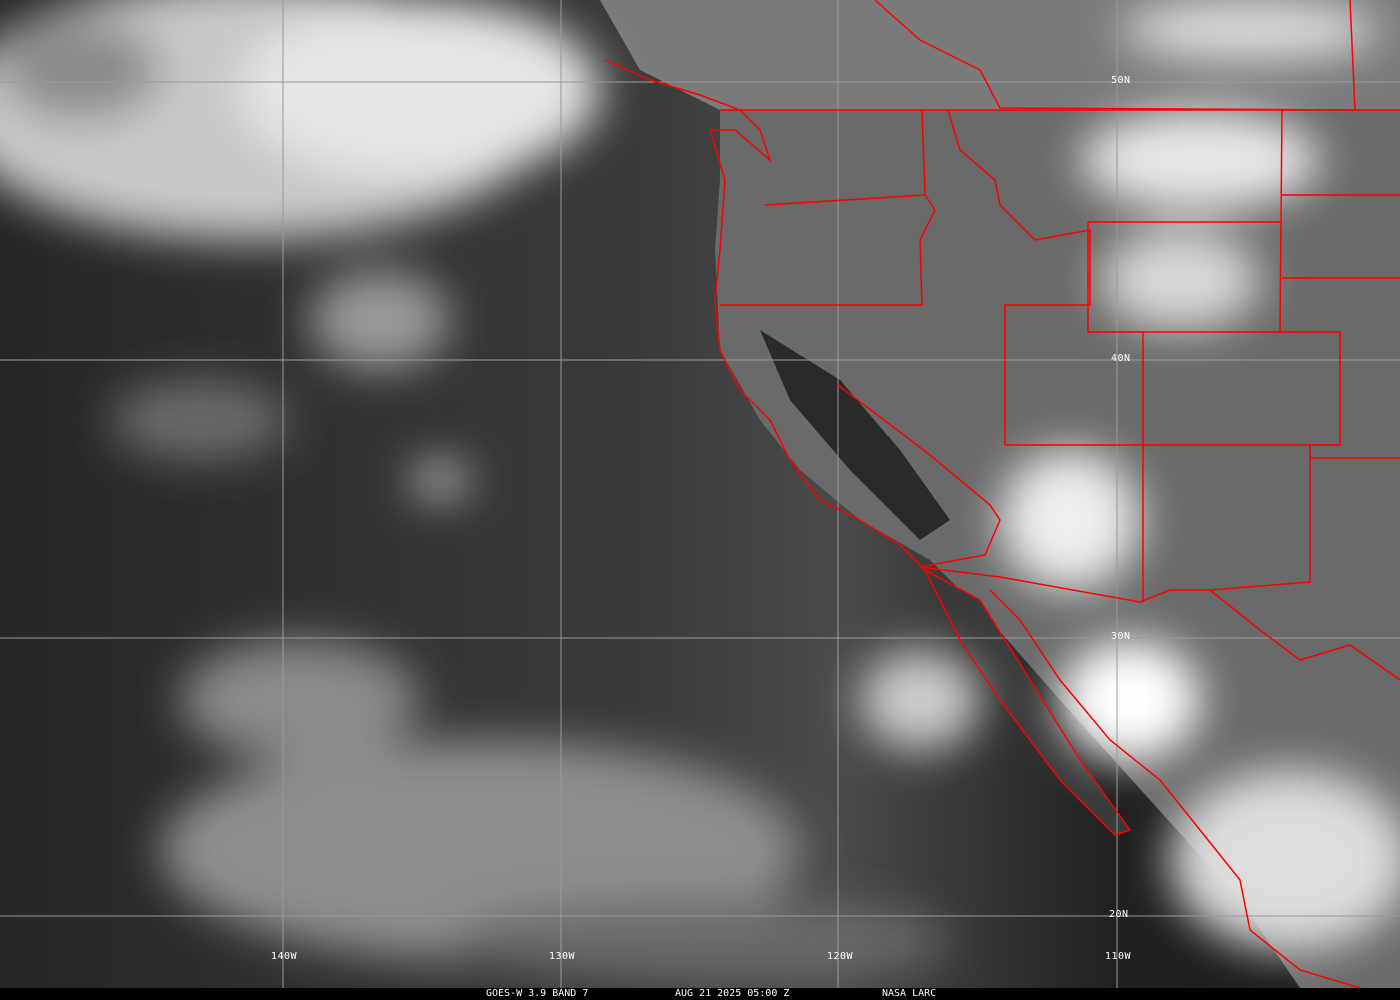 This screenshot has width=1400, height=1000. What do you see at coordinates (1118, 956) in the screenshot?
I see `lon-label-110w: 110W` at bounding box center [1118, 956].